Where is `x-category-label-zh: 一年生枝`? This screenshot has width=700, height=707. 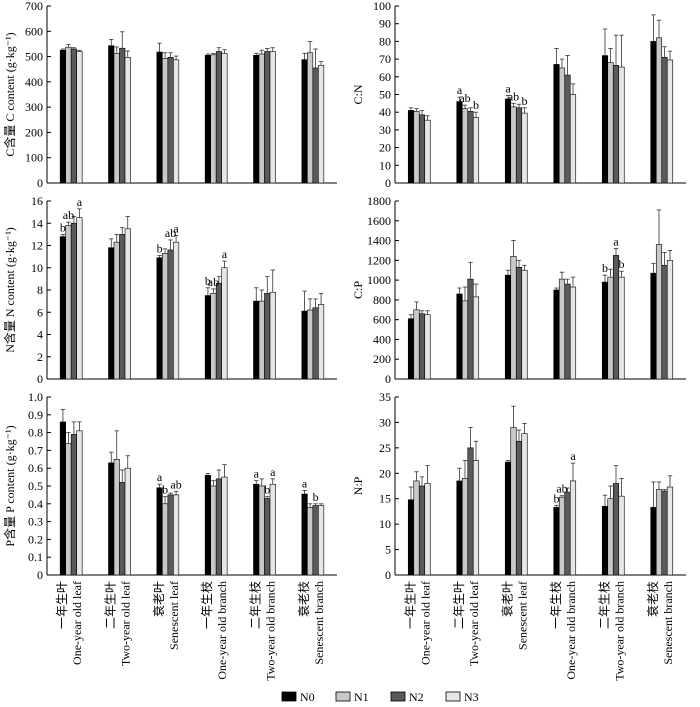 x-category-label-zh: 一年生枝 is located at coordinates (555, 605).